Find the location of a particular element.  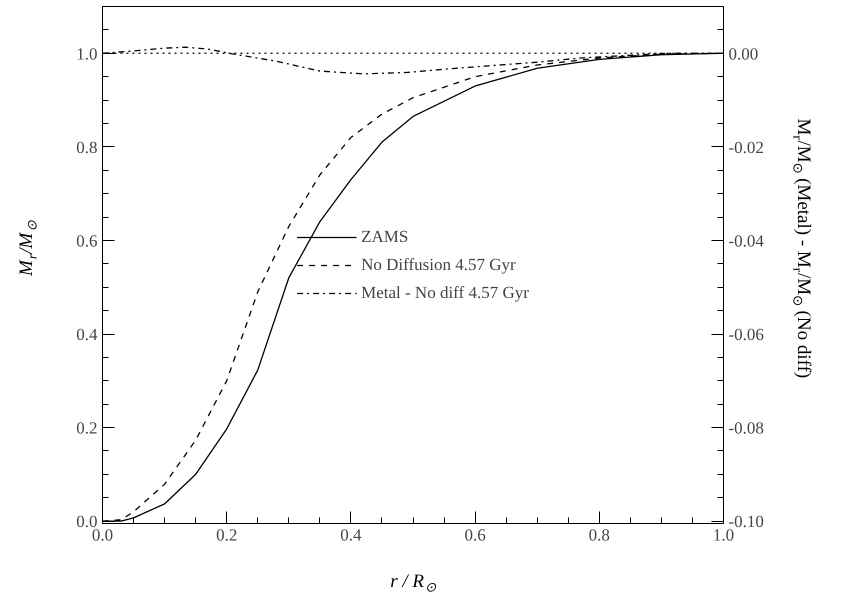

x-tick-label: 0.8 is located at coordinates (599, 535).